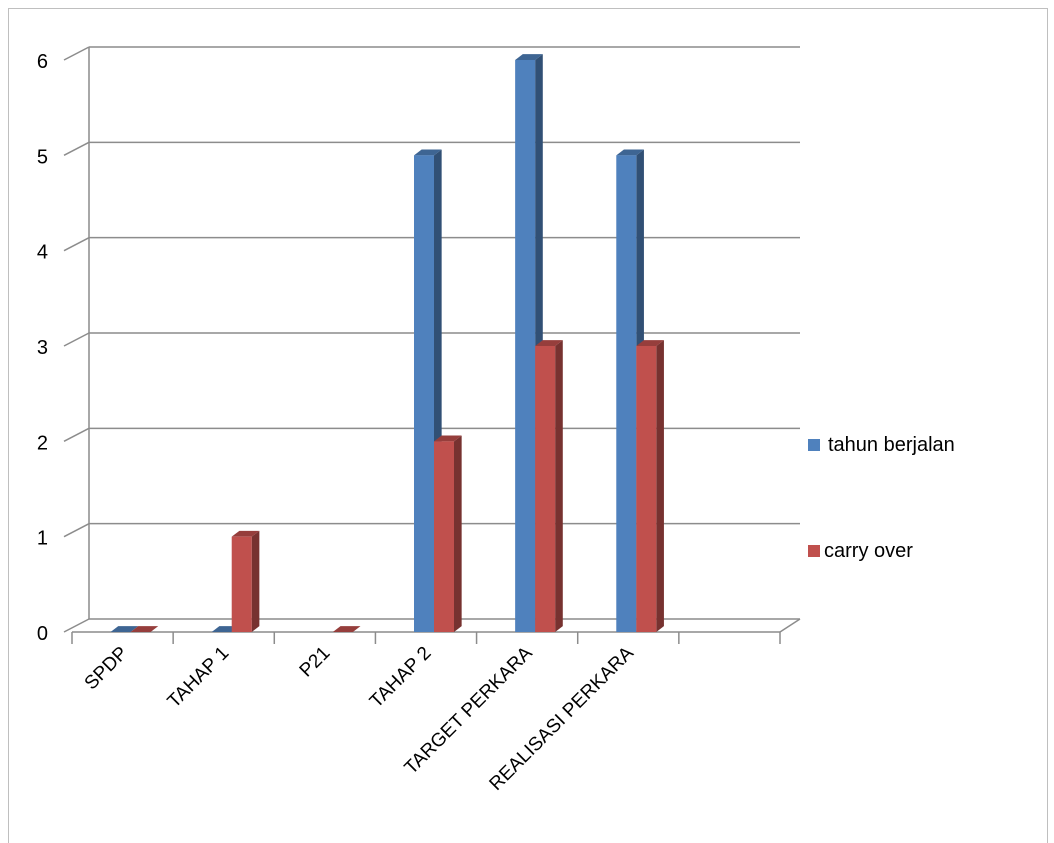 The image size is (1054, 843). I want to click on x-tick-label: SPDP, so click(106, 668).